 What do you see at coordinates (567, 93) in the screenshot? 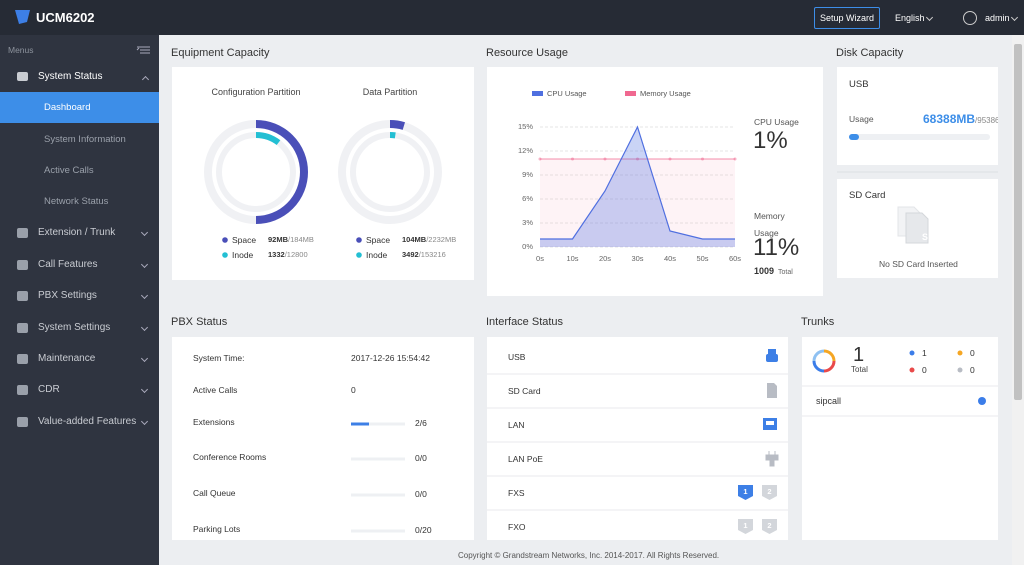
I see `legend-label: CPU Usage` at bounding box center [567, 93].